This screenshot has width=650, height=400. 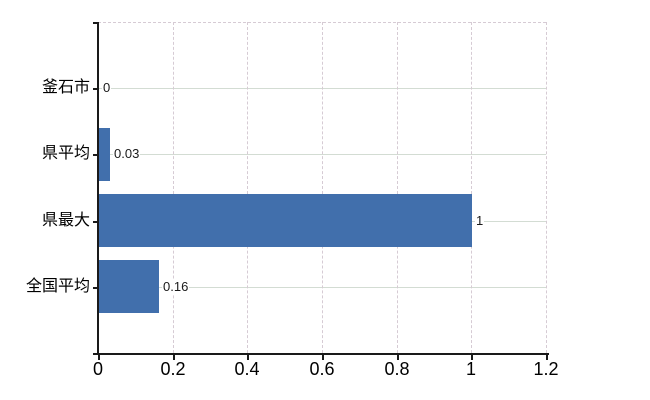 What do you see at coordinates (57, 286) in the screenshot?
I see `category-label: 全国平均` at bounding box center [57, 286].